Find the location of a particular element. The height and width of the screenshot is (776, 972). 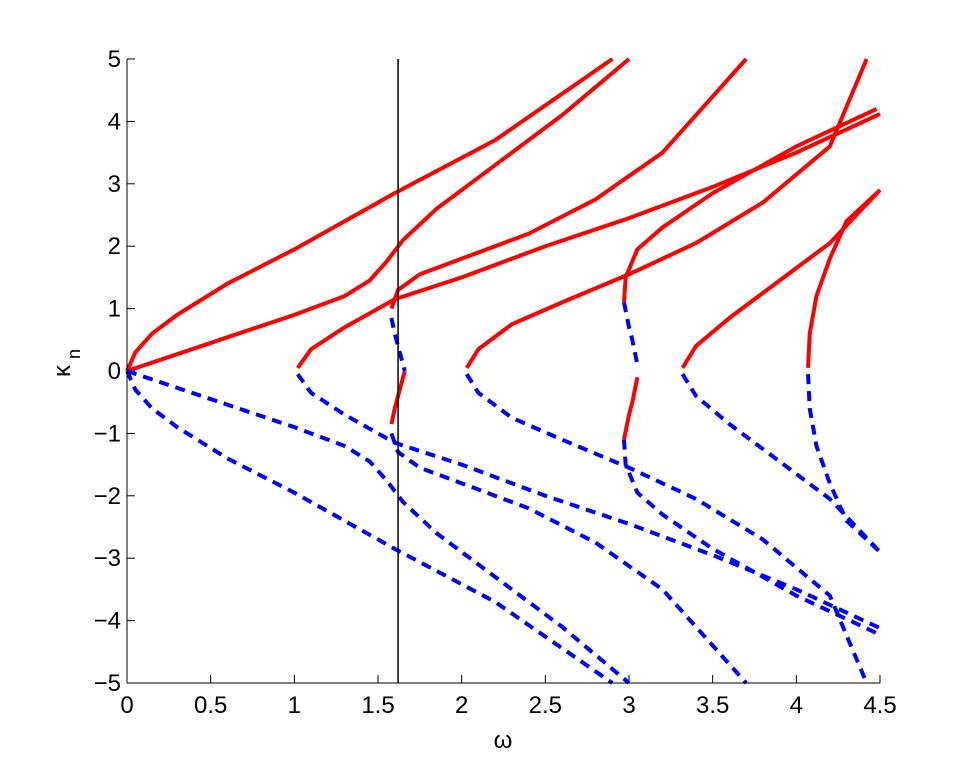

x-tick-label: 3.5 is located at coordinates (712, 705).